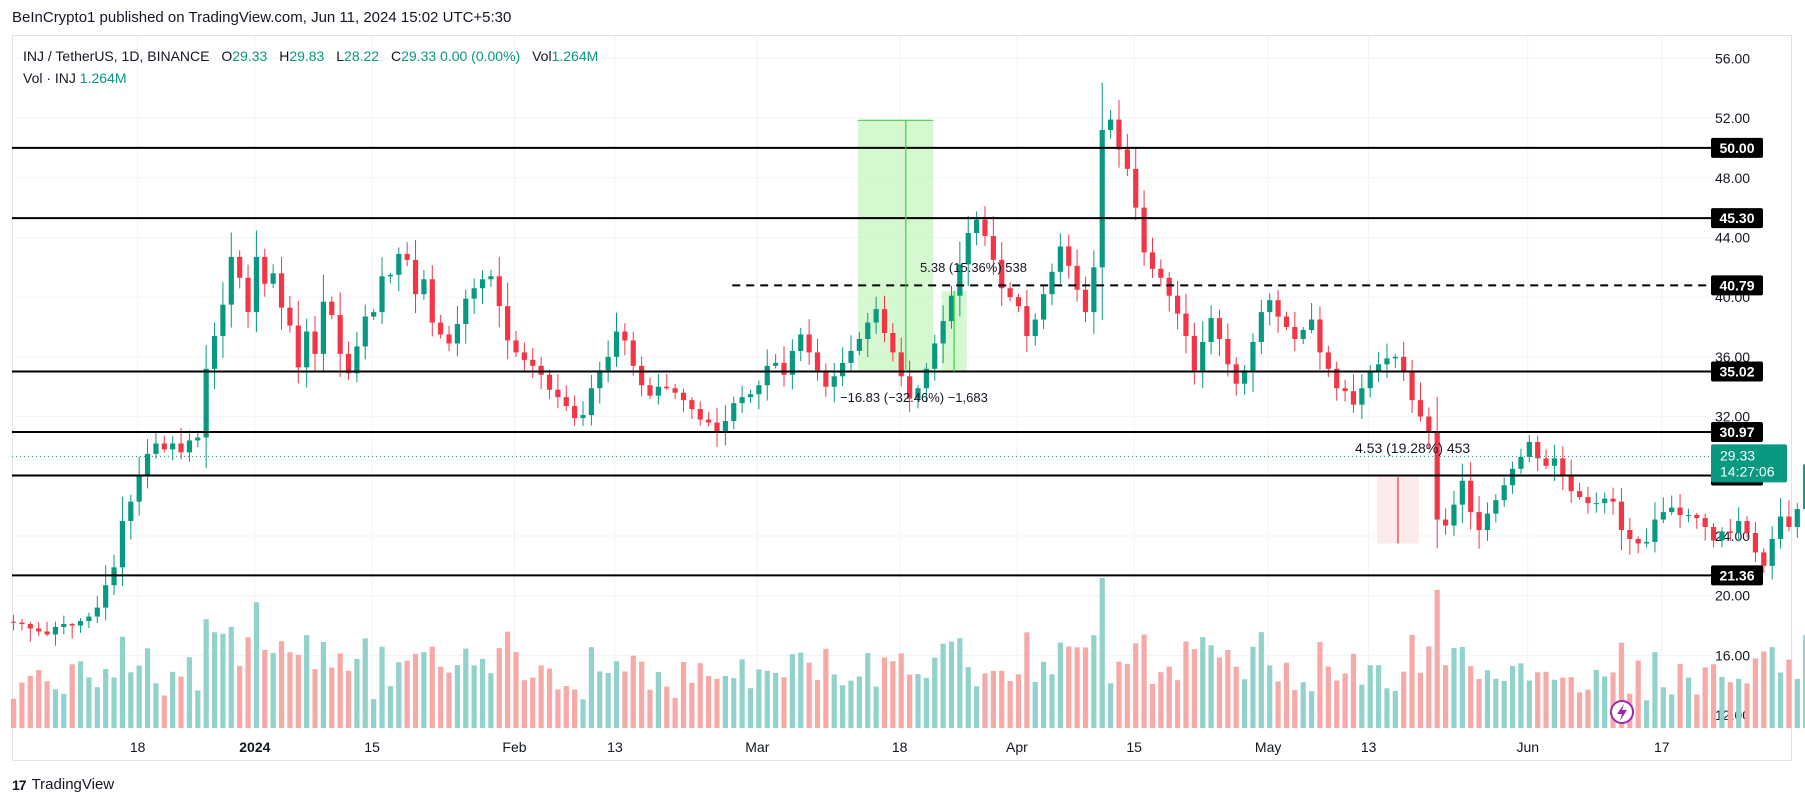  Describe the element at coordinates (49, 78) in the screenshot. I see `volume-indicator-label: Vol · INJ` at that location.